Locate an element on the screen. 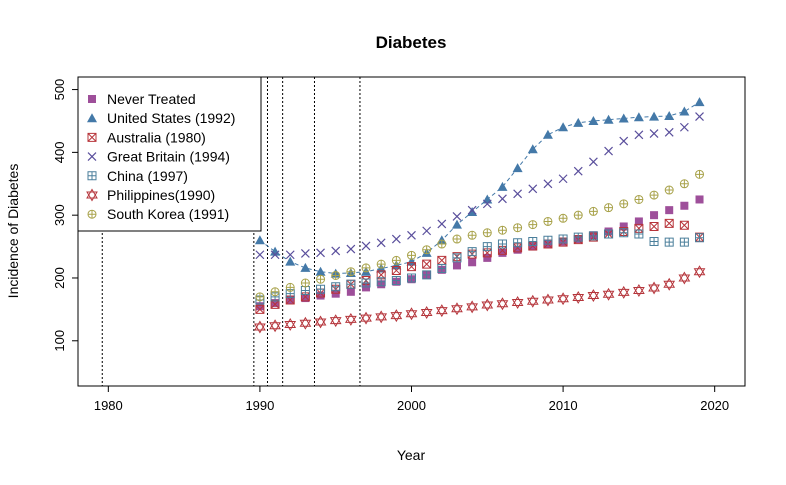 This screenshot has width=786, height=485. y-tick-label: 500 is located at coordinates (59, 90).